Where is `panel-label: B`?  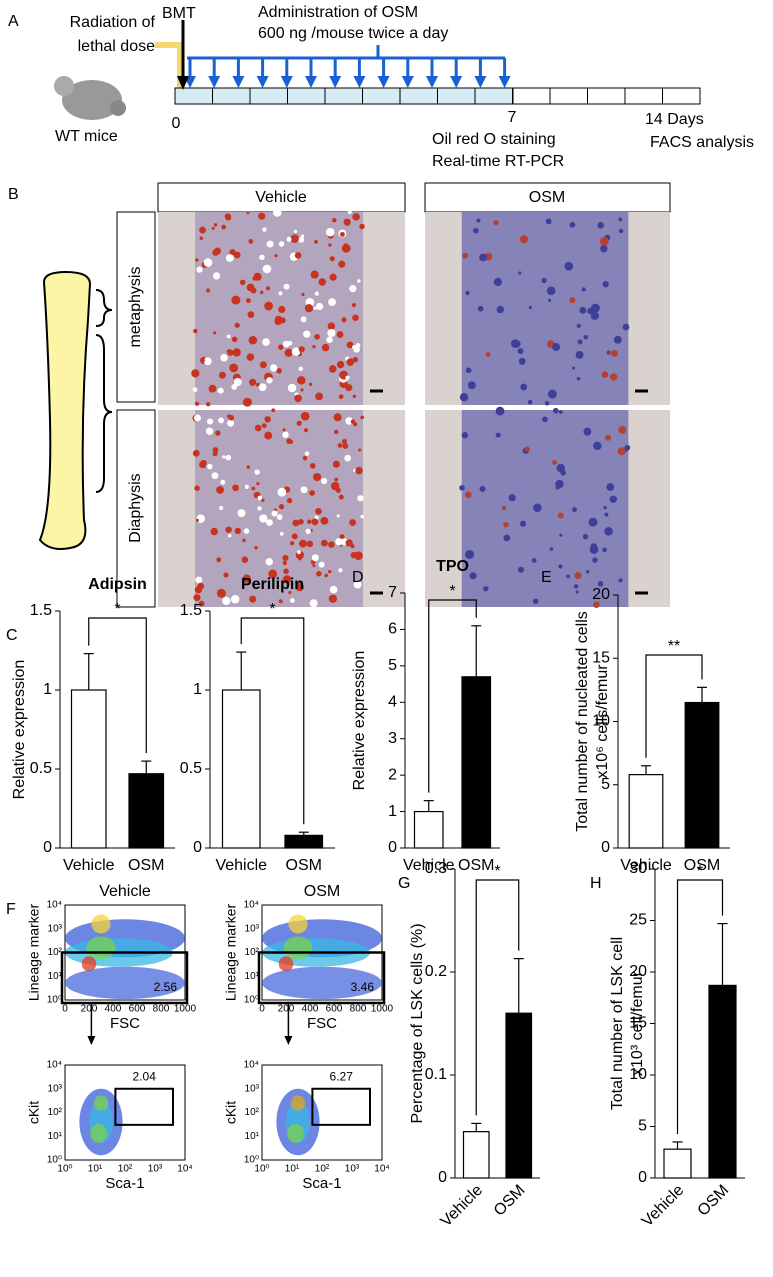
panel-label: B is located at coordinates (13, 194).